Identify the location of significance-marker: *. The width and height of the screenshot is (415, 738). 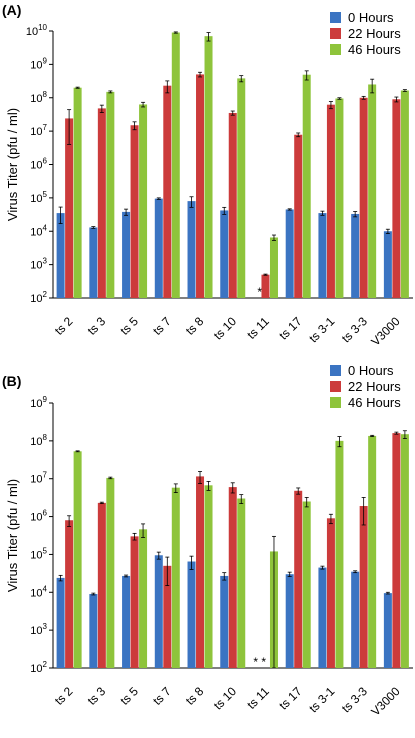
(259, 292).